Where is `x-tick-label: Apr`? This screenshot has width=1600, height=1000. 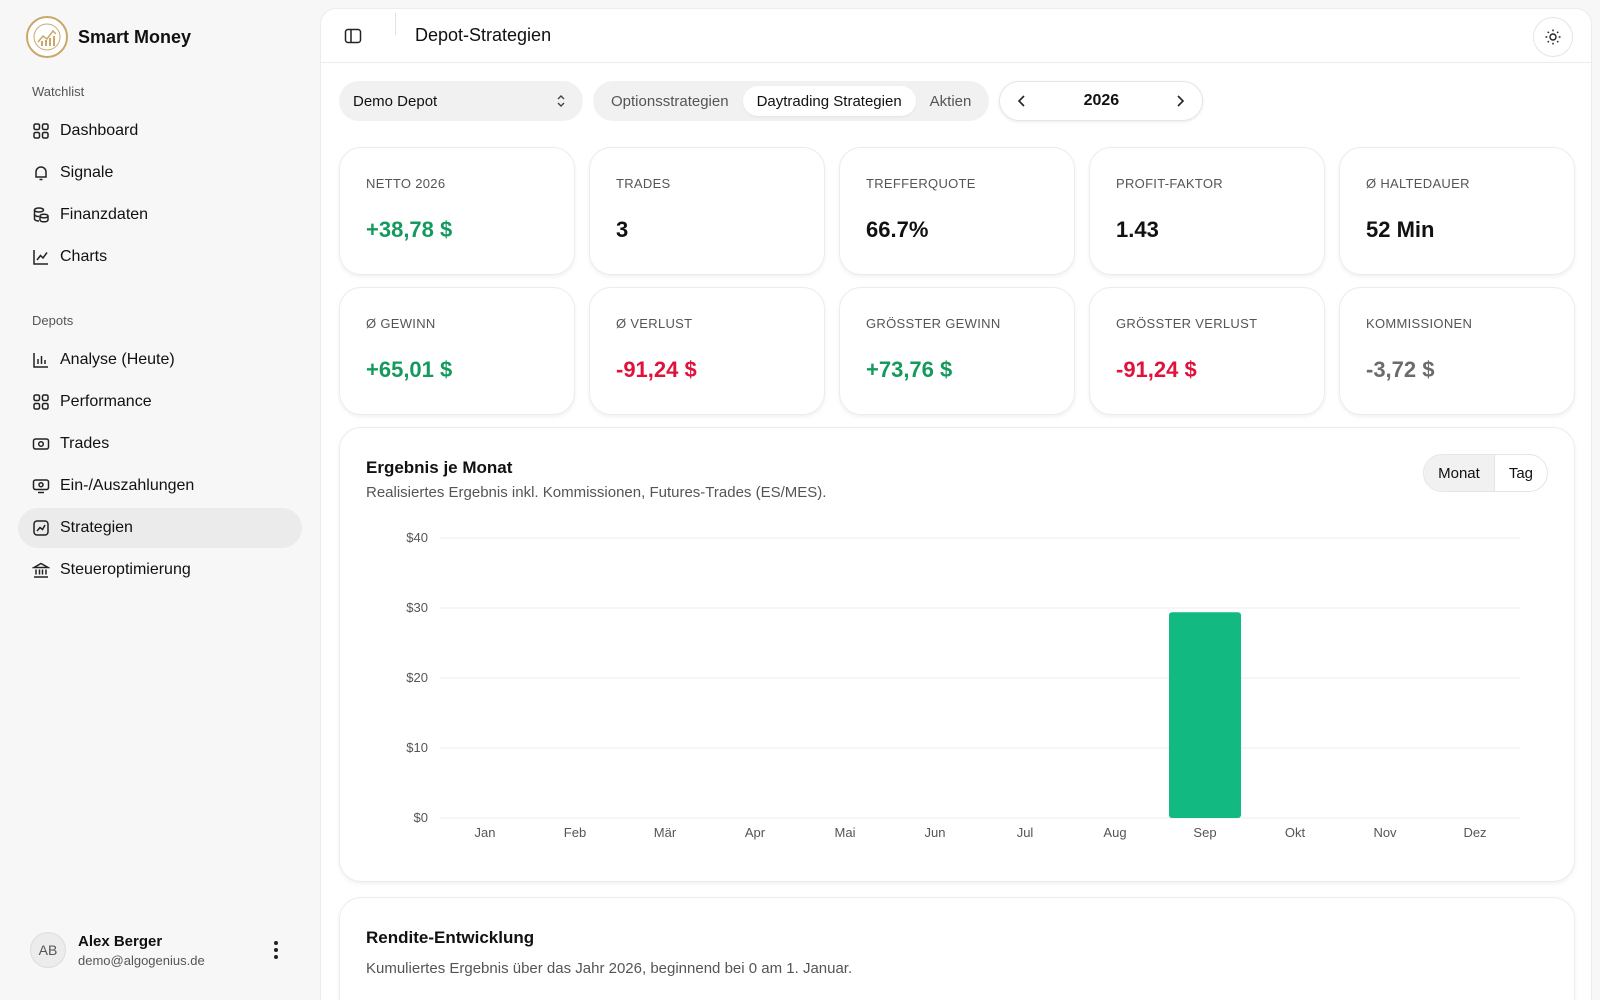
x-tick-label: Apr is located at coordinates (755, 832).